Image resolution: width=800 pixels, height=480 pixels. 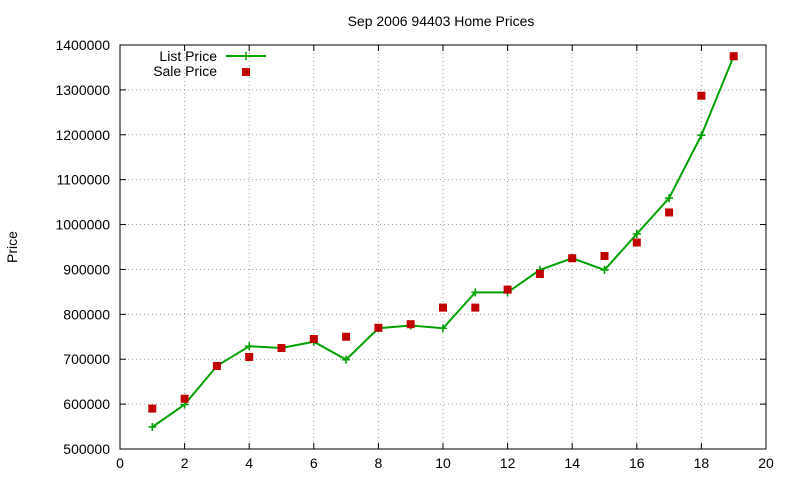 I want to click on x-tick-label: 18, so click(x=702, y=463).